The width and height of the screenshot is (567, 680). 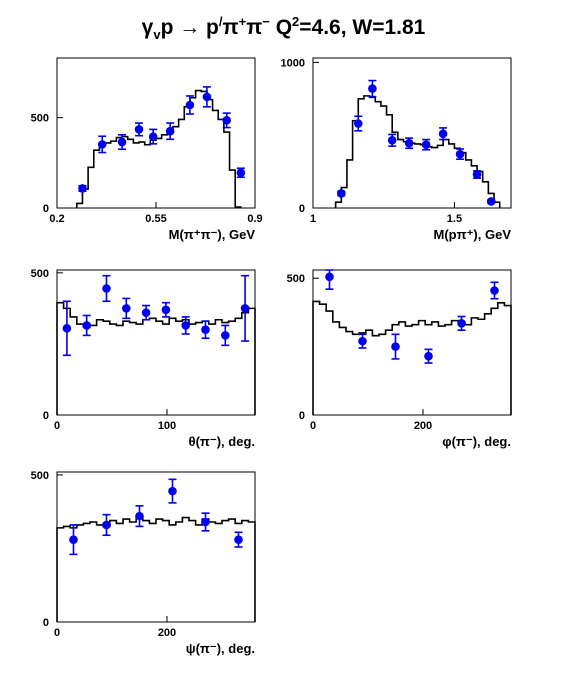 I want to click on panel-mppi: 1 1.5 0 1000 M(pπ⁺), GeV, so click(x=396, y=149).